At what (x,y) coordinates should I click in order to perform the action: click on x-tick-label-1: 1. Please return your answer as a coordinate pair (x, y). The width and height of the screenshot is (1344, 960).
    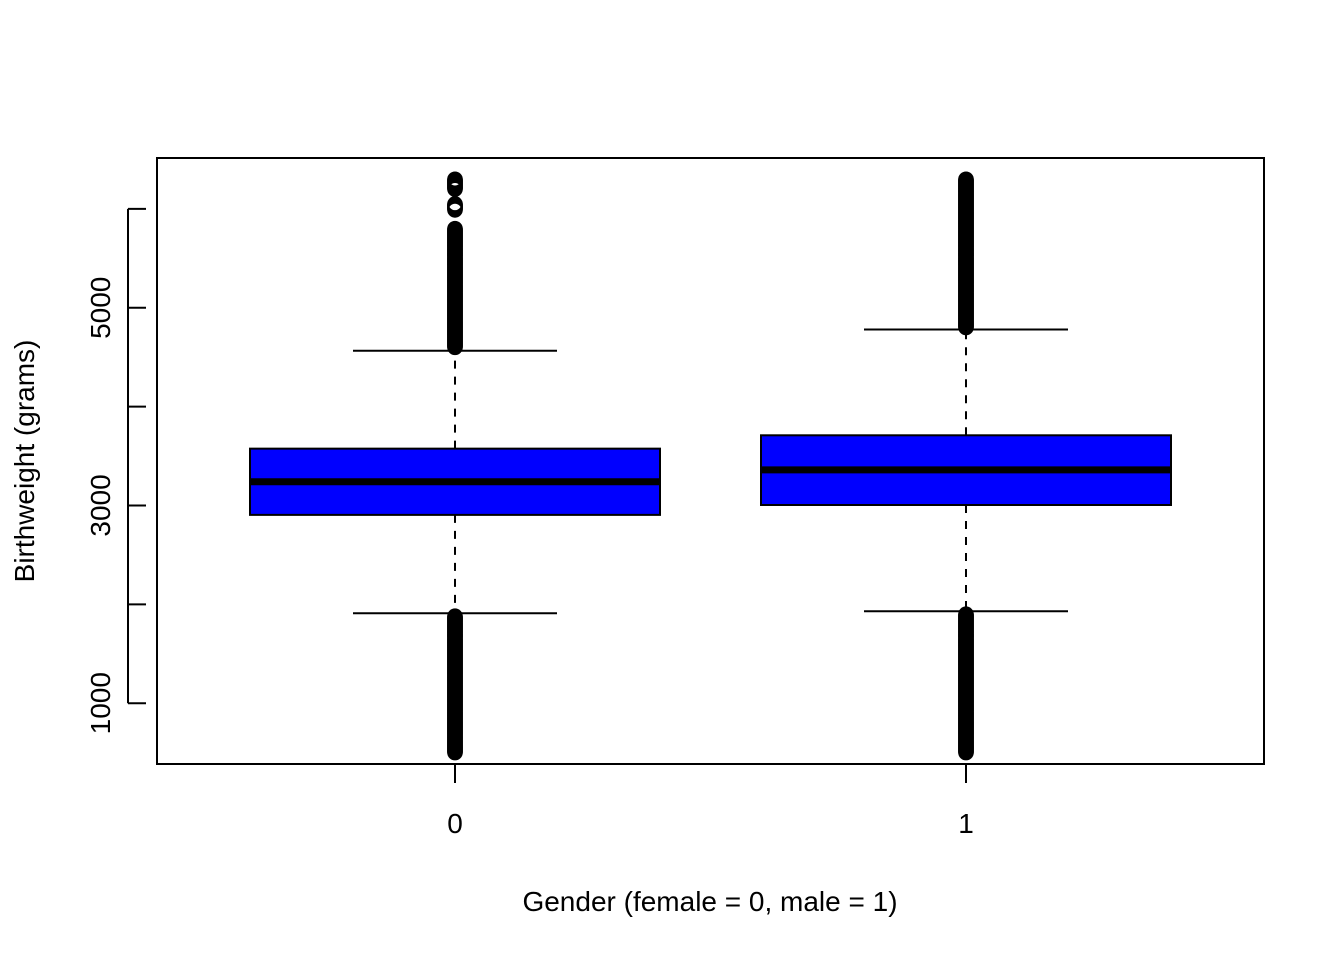
    Looking at the image, I should click on (966, 823).